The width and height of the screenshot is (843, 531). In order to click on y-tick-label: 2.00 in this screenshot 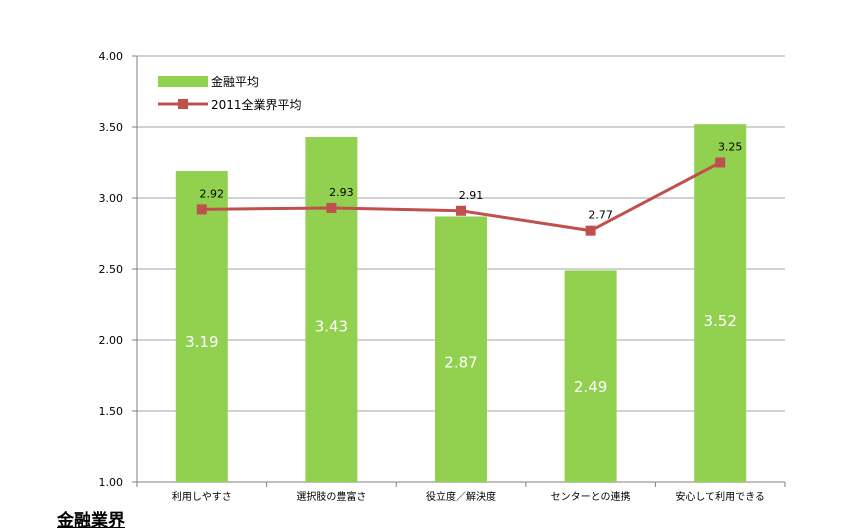, I will do `click(111, 340)`.